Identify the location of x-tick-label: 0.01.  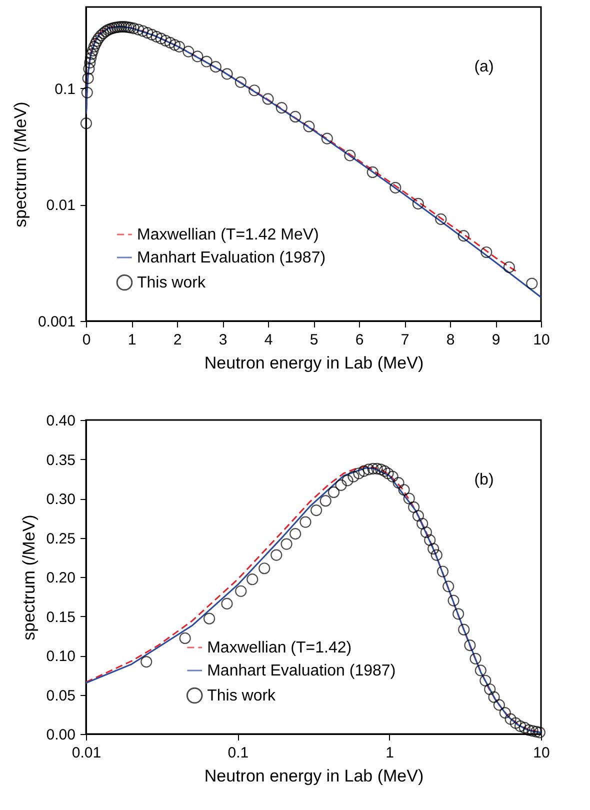
(87, 753).